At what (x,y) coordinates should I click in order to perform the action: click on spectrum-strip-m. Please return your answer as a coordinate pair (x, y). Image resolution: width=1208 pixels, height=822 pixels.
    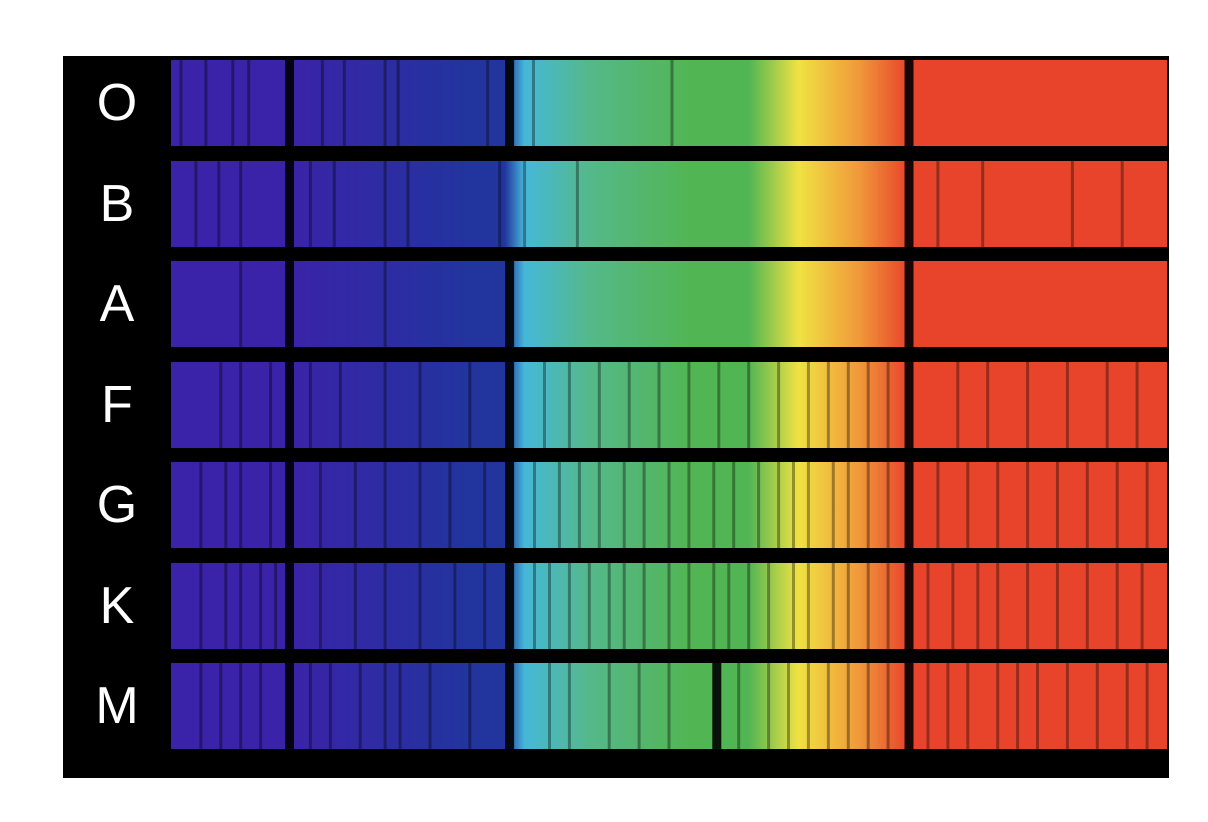
    Looking at the image, I should click on (669, 706).